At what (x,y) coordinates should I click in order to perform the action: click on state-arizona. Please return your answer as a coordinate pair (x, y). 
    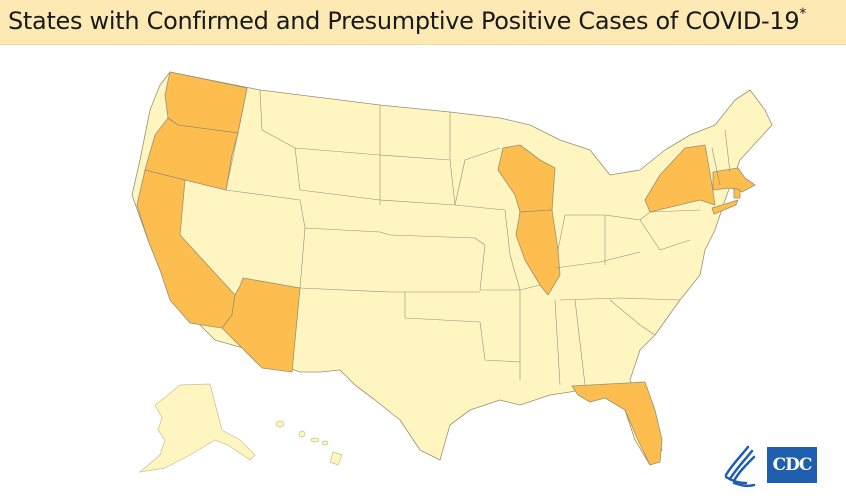
    Looking at the image, I should click on (261, 325).